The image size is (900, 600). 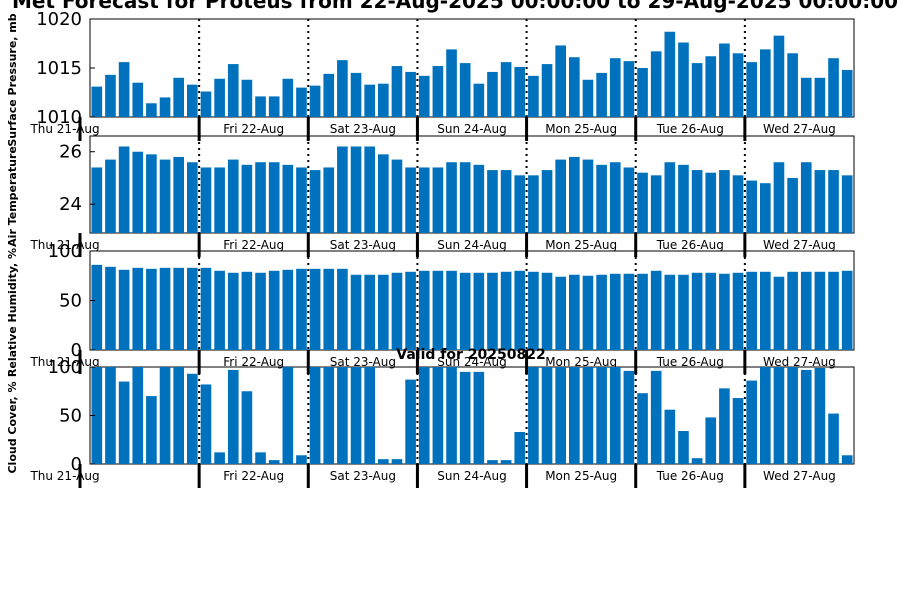 I want to click on y-tick-label: 26, so click(x=70, y=152).